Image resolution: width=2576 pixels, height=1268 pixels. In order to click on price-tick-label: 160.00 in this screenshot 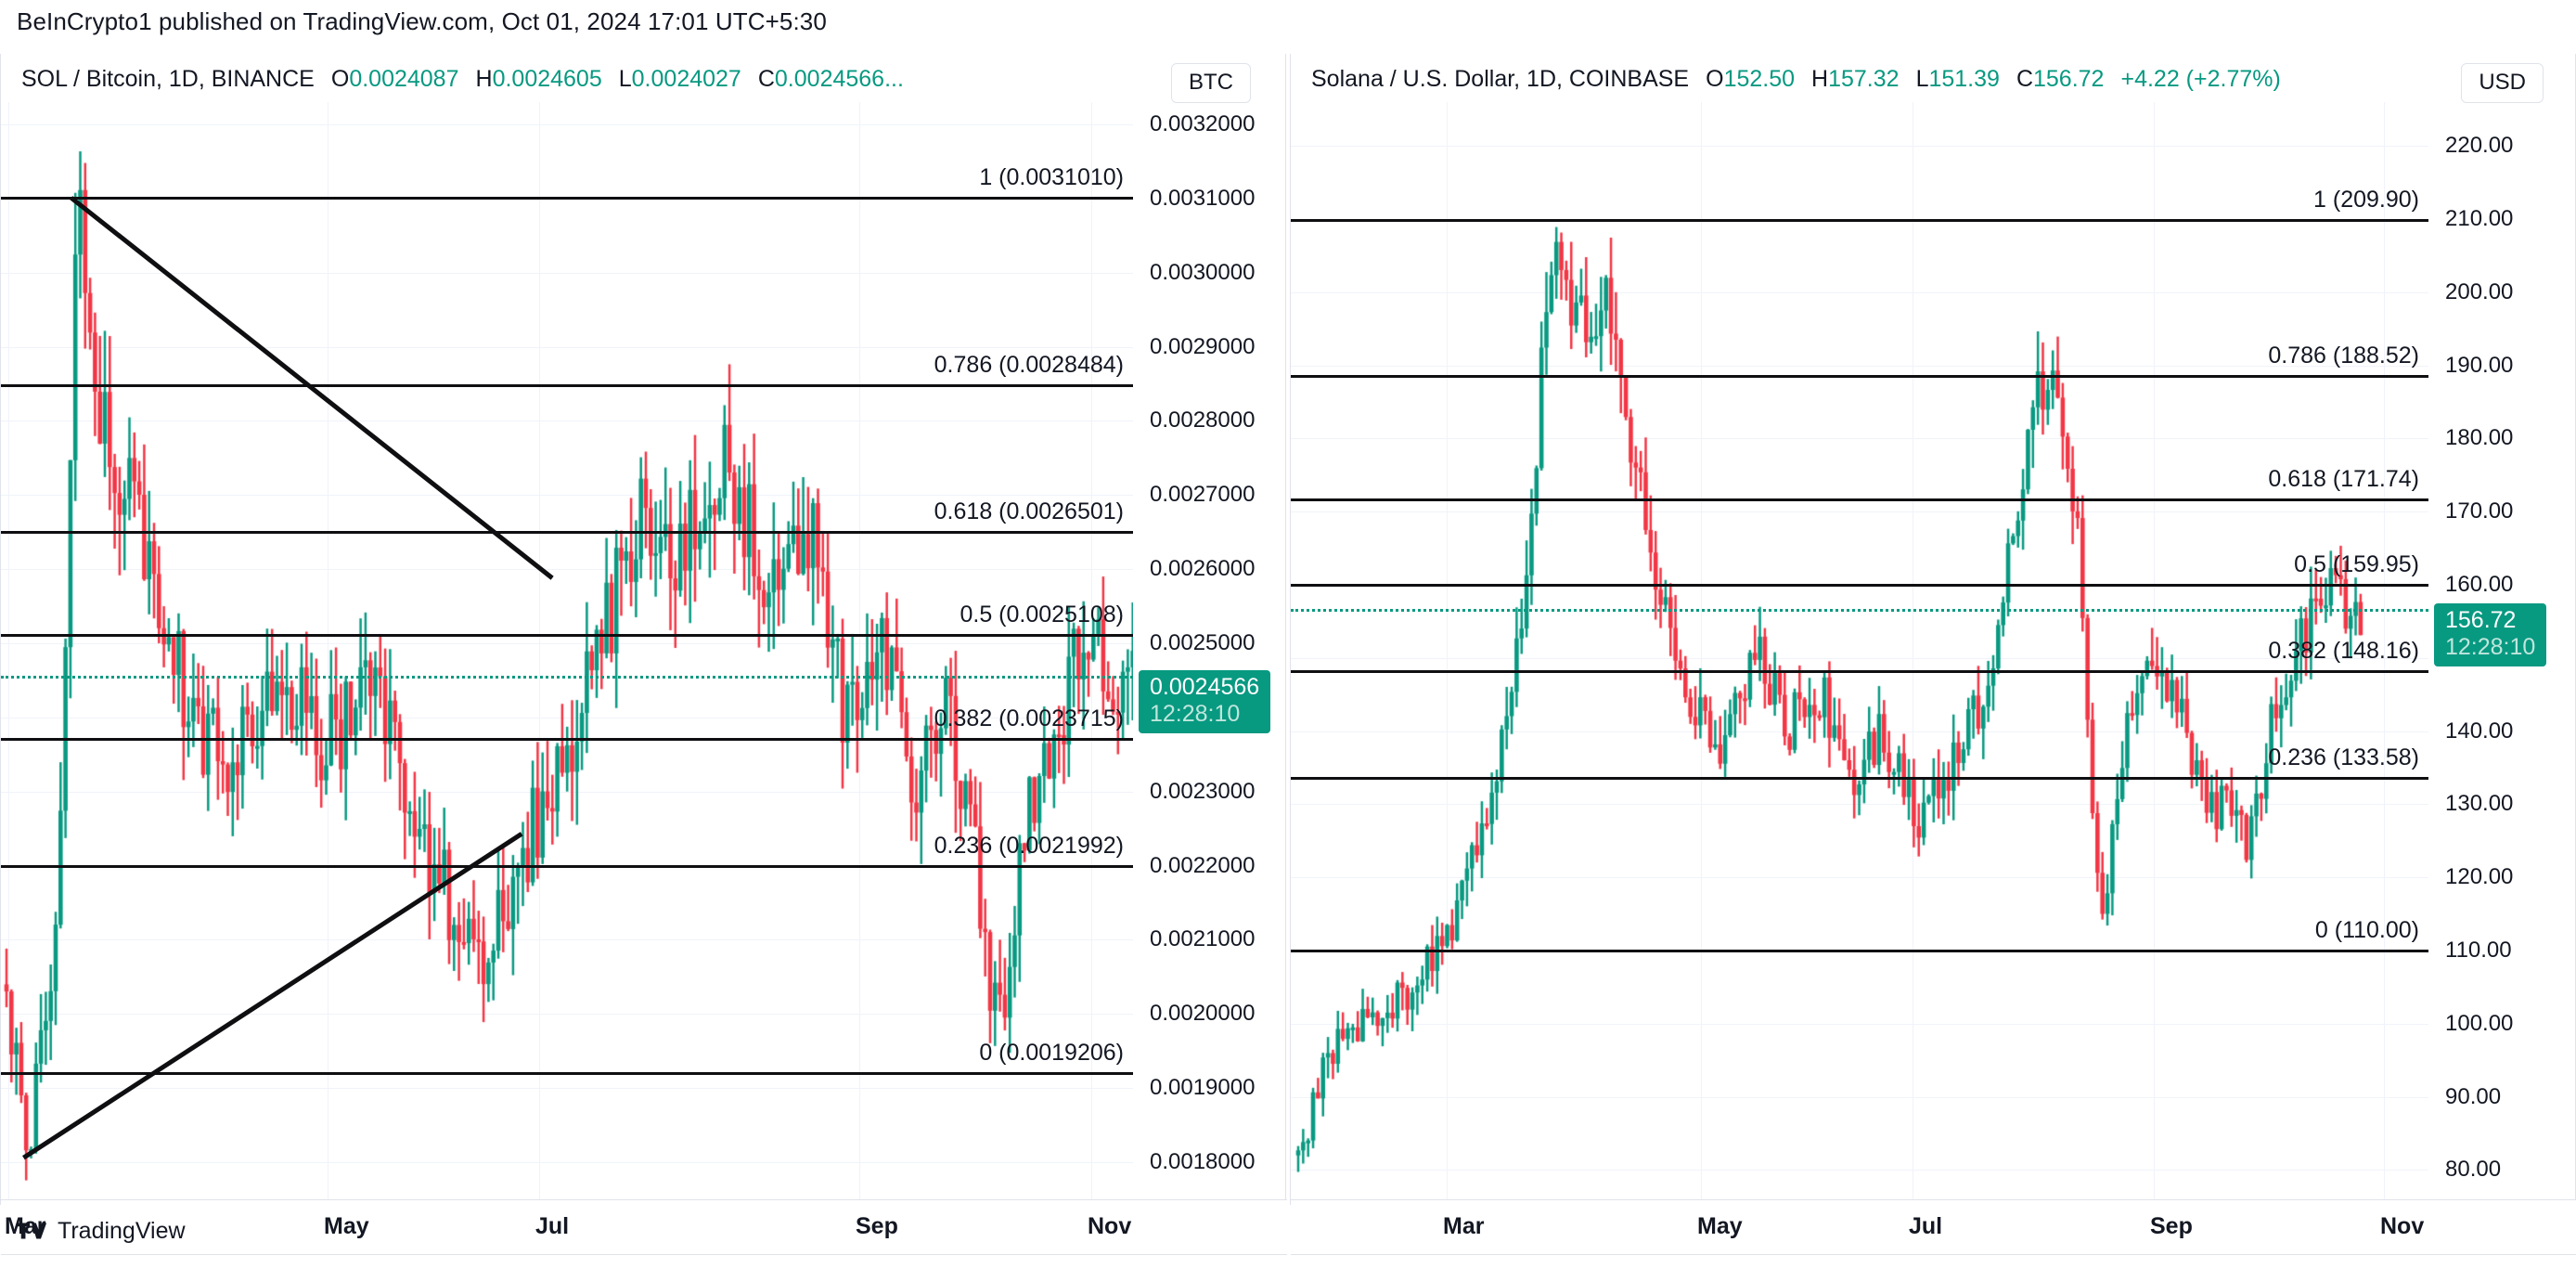, I will do `click(2479, 585)`.